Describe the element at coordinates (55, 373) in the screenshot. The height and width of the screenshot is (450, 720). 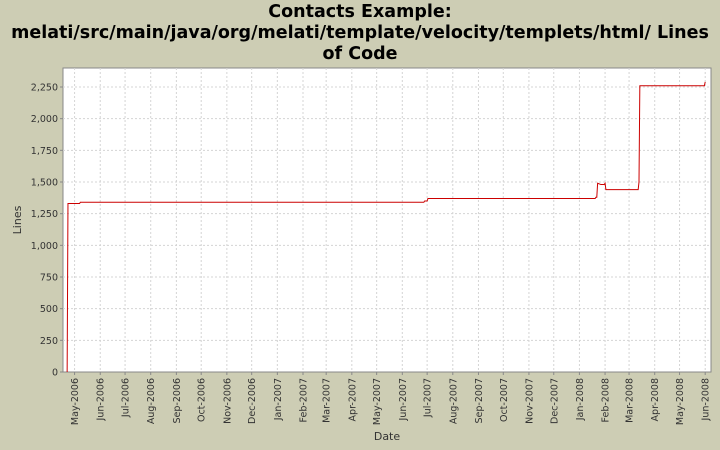
I see `y-tick-label: 0` at that location.